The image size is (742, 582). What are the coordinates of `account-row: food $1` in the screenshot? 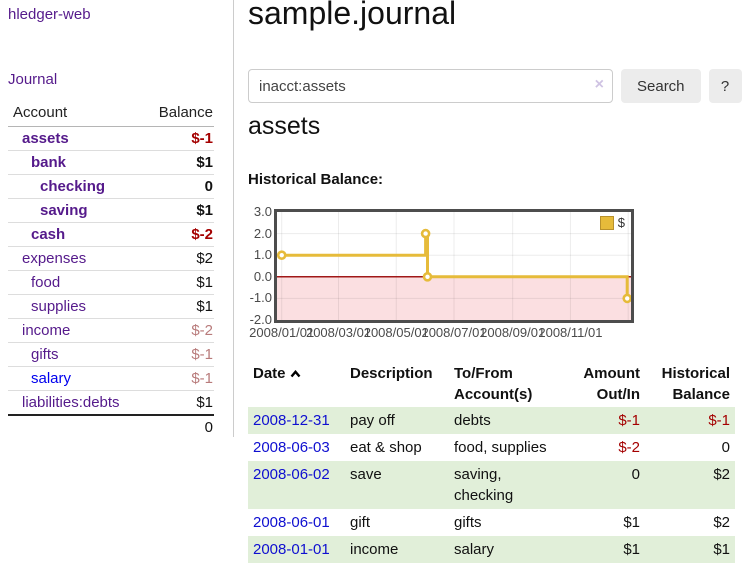 It's located at (111, 282).